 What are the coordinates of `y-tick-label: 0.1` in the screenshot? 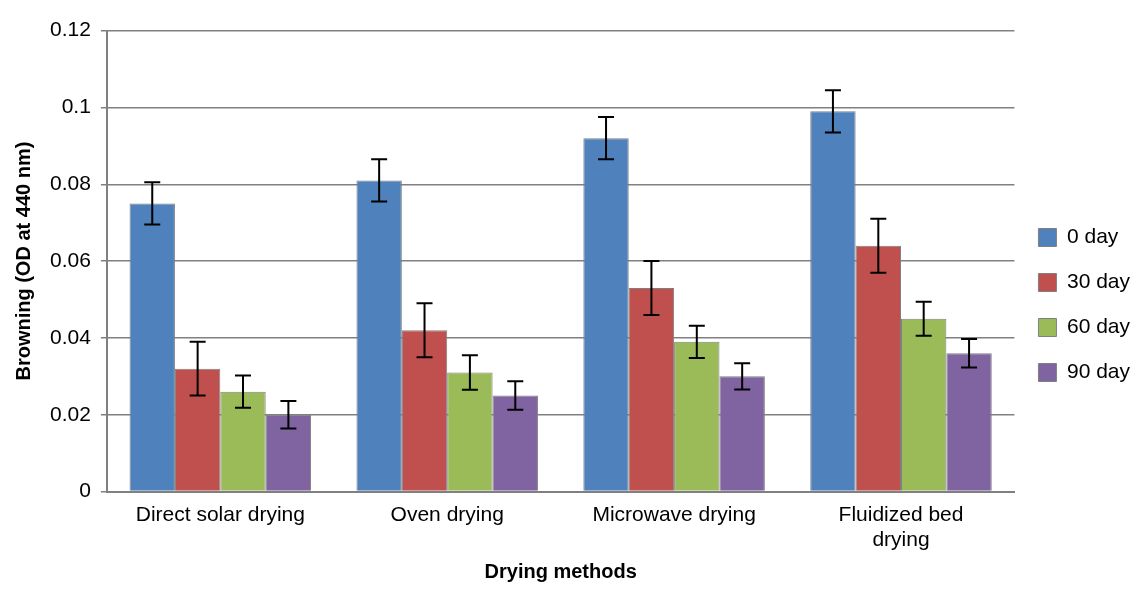 It's located at (76, 106).